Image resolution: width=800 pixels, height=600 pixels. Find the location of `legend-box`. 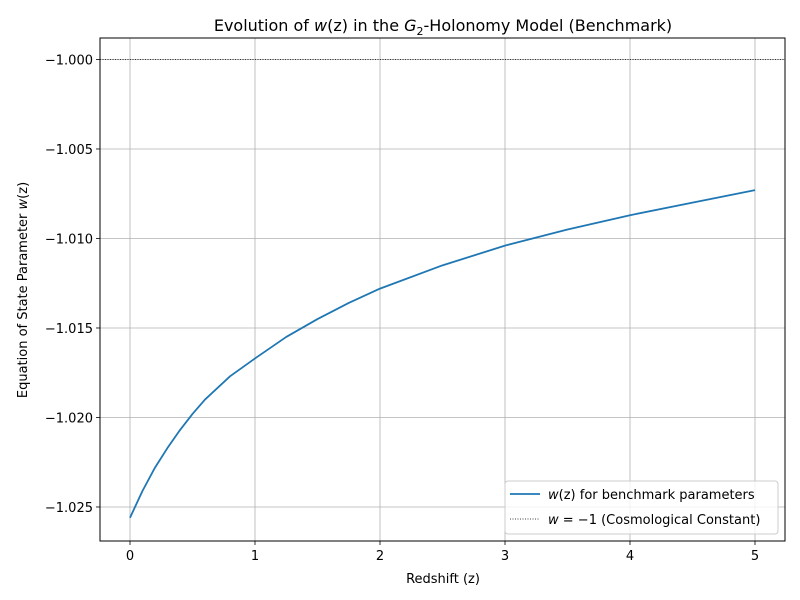

legend-box is located at coordinates (641, 507).